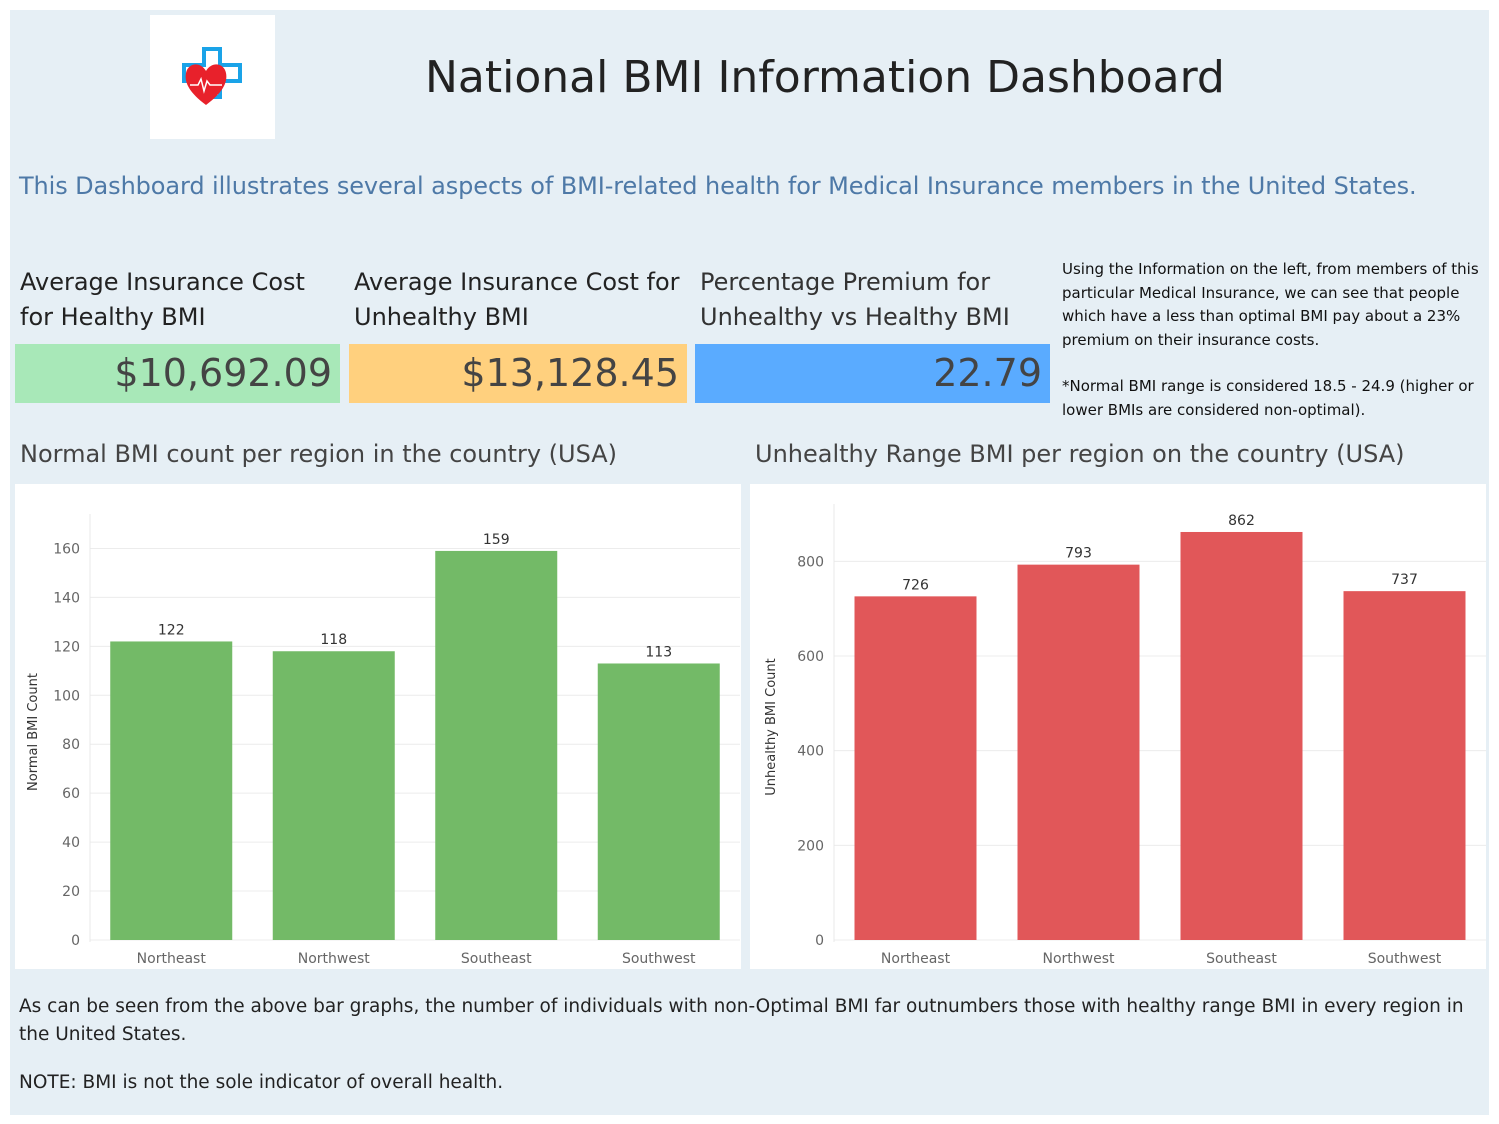 This screenshot has width=1499, height=1124. What do you see at coordinates (66, 549) in the screenshot?
I see `y-tick-label: 160` at bounding box center [66, 549].